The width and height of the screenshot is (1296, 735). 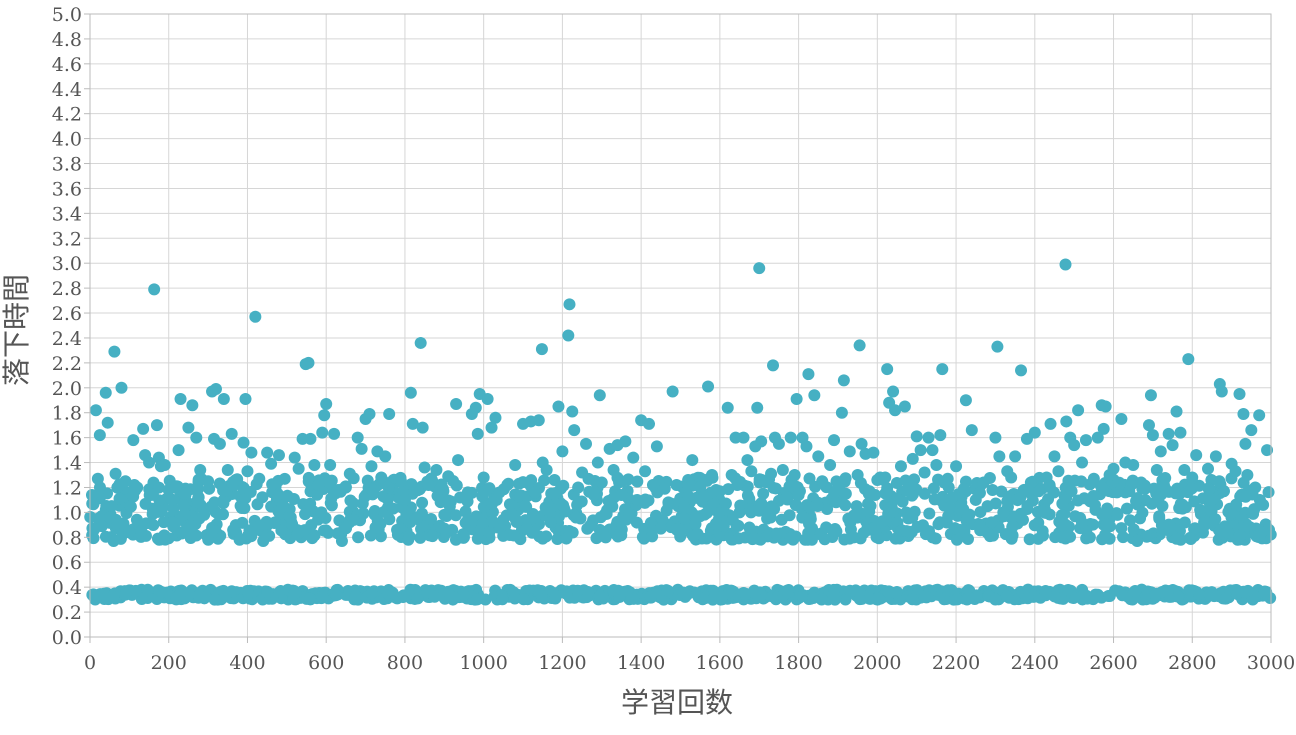 I want to click on x-axis-title: 学習回数, so click(x=677, y=702).